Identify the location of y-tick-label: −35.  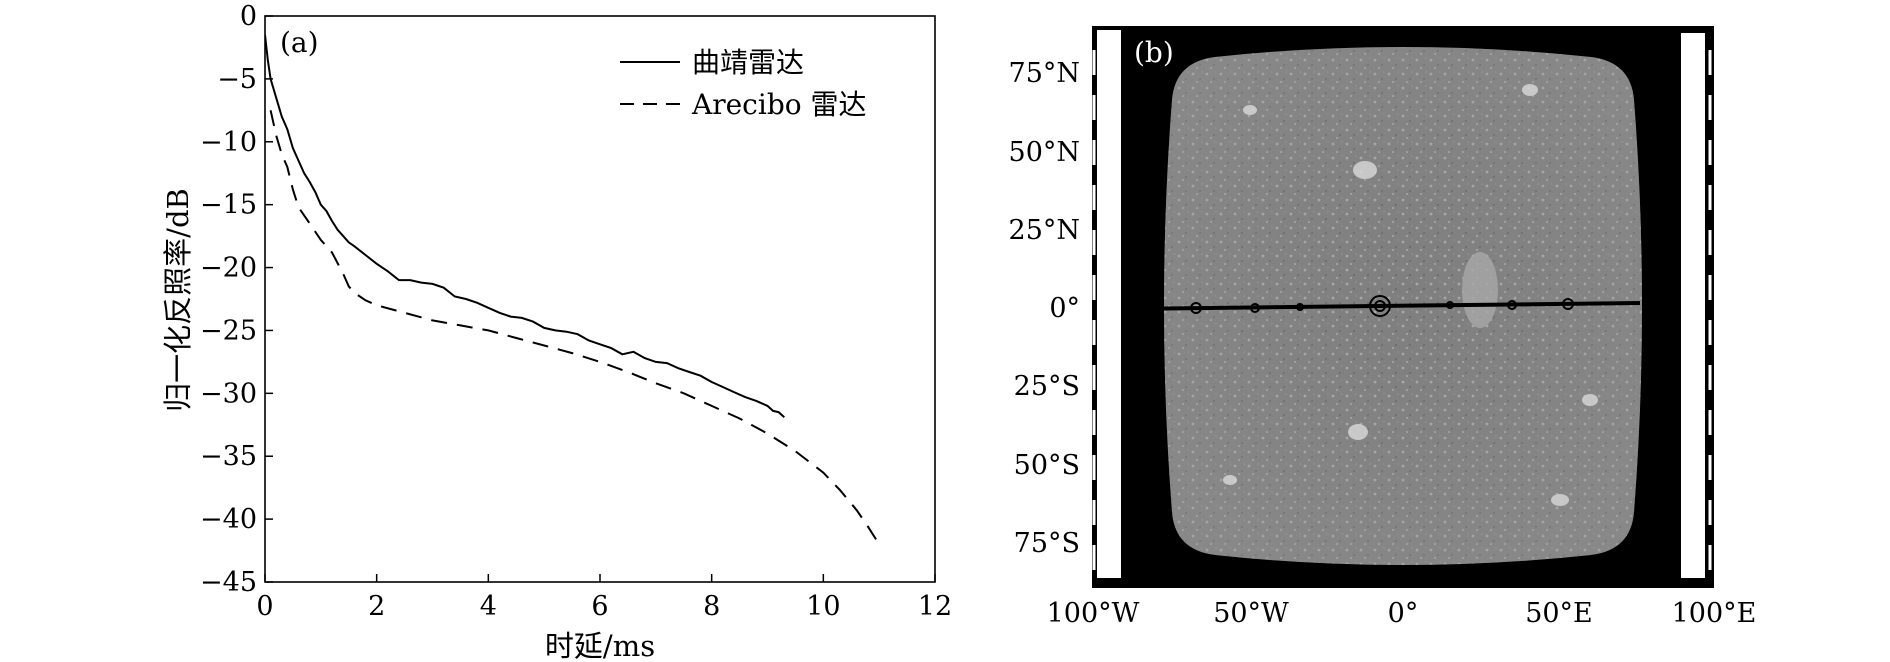
(228, 456).